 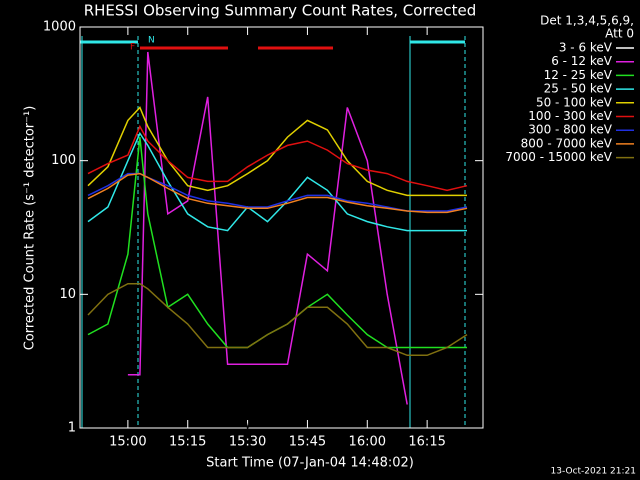 I want to click on y-tick-label: 1000, so click(x=59, y=27).